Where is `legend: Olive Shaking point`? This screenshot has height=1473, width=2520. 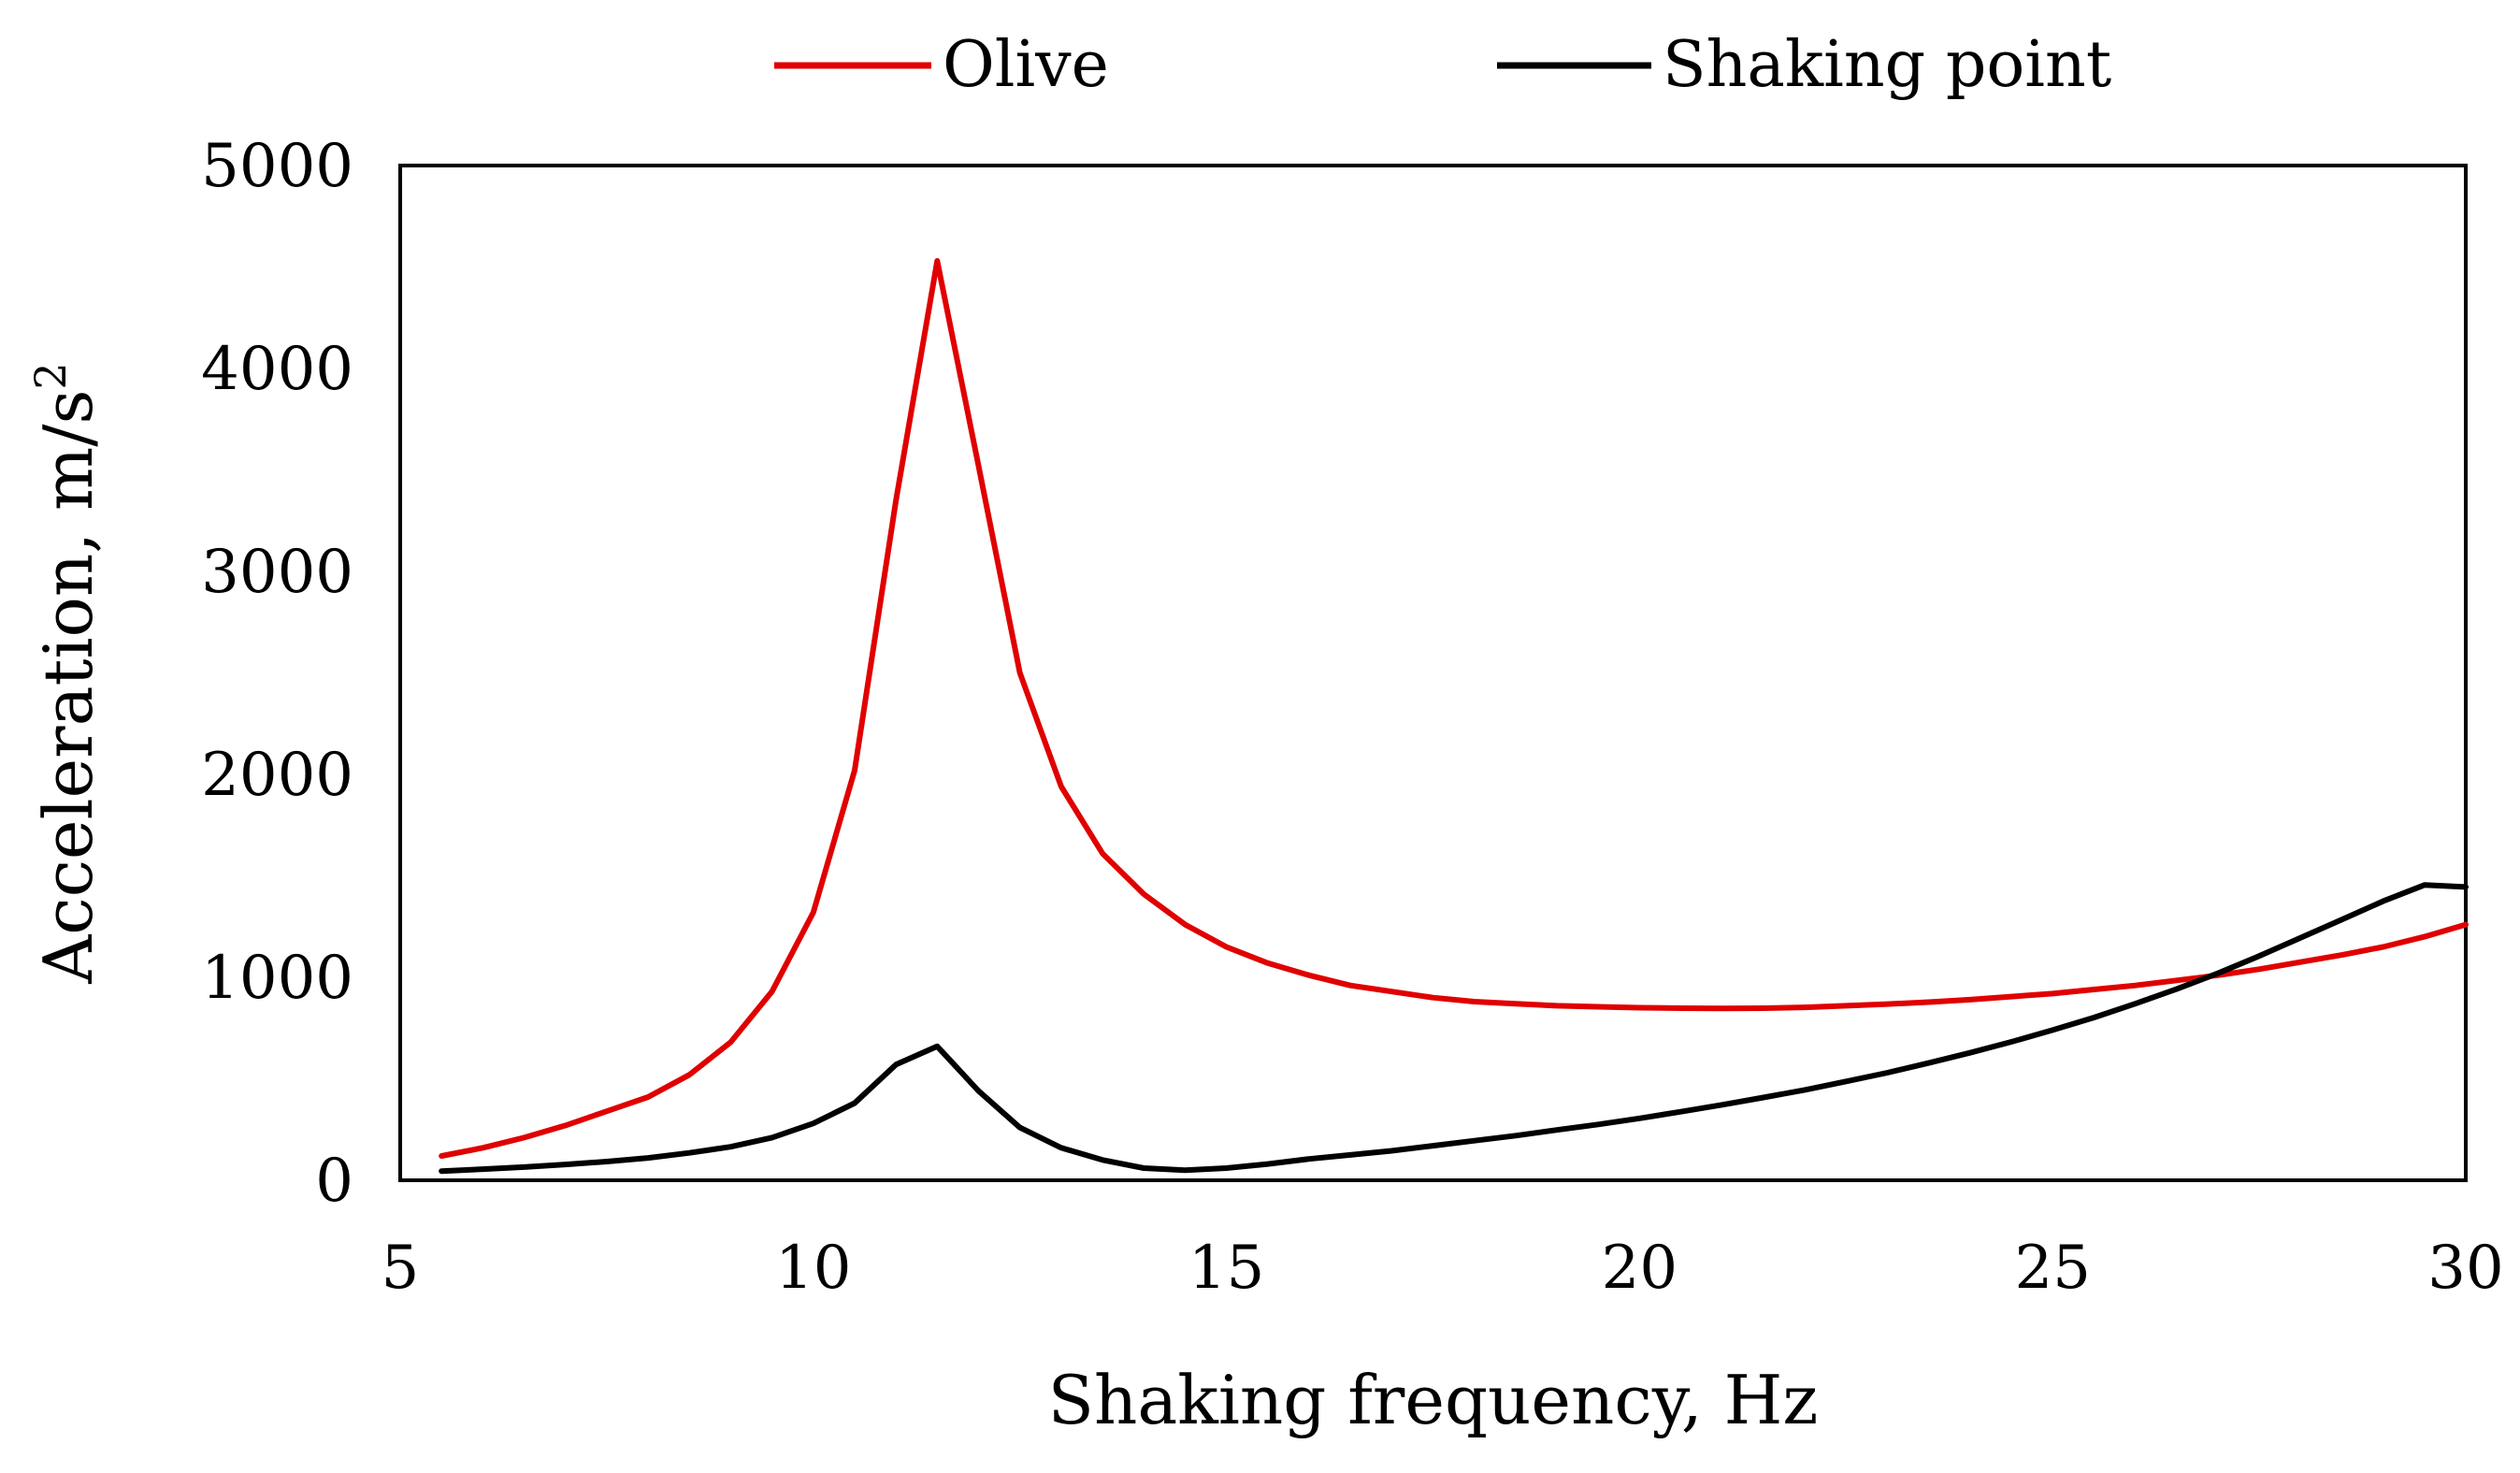 legend: Olive Shaking point is located at coordinates (1442, 65).